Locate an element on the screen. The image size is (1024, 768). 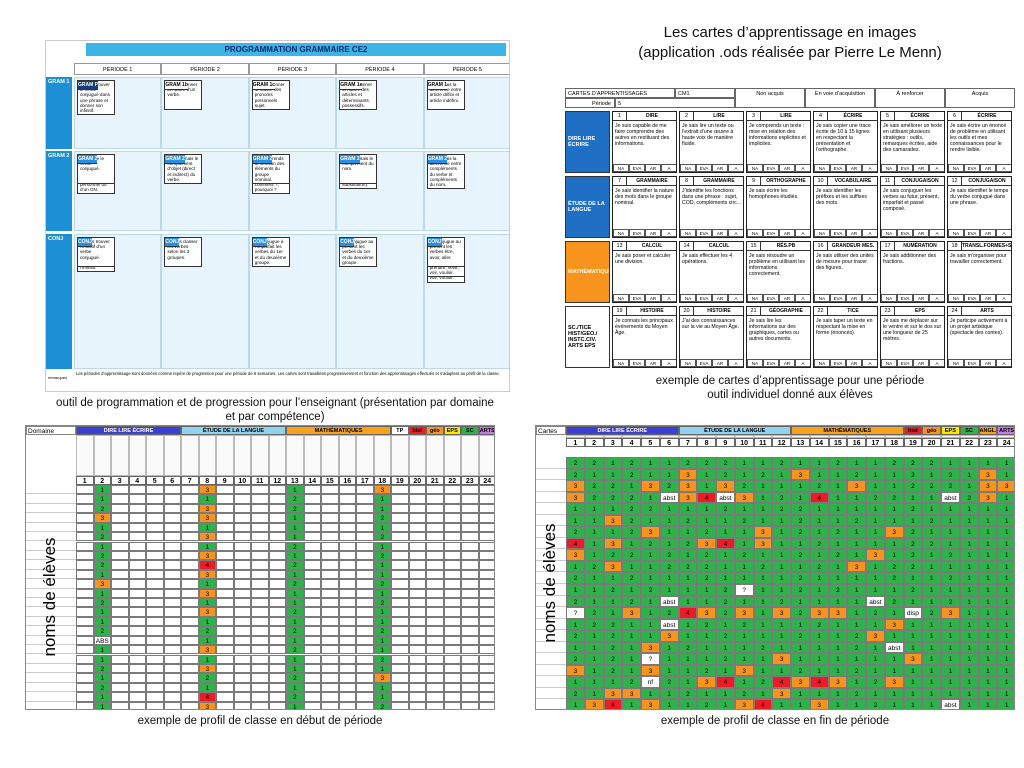
scale-cell: NA is located at coordinates (889, 363).